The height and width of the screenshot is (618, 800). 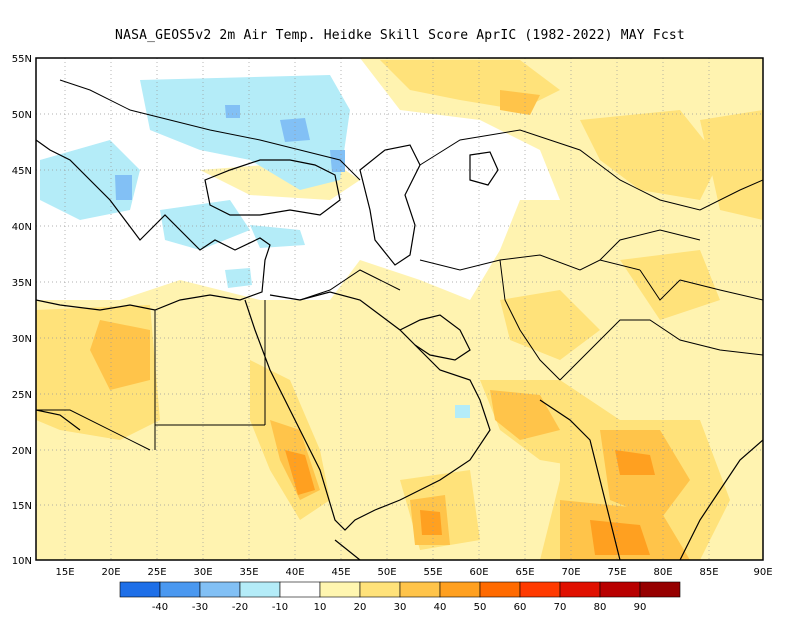 I want to click on lat-label: 30N, so click(x=22, y=339).